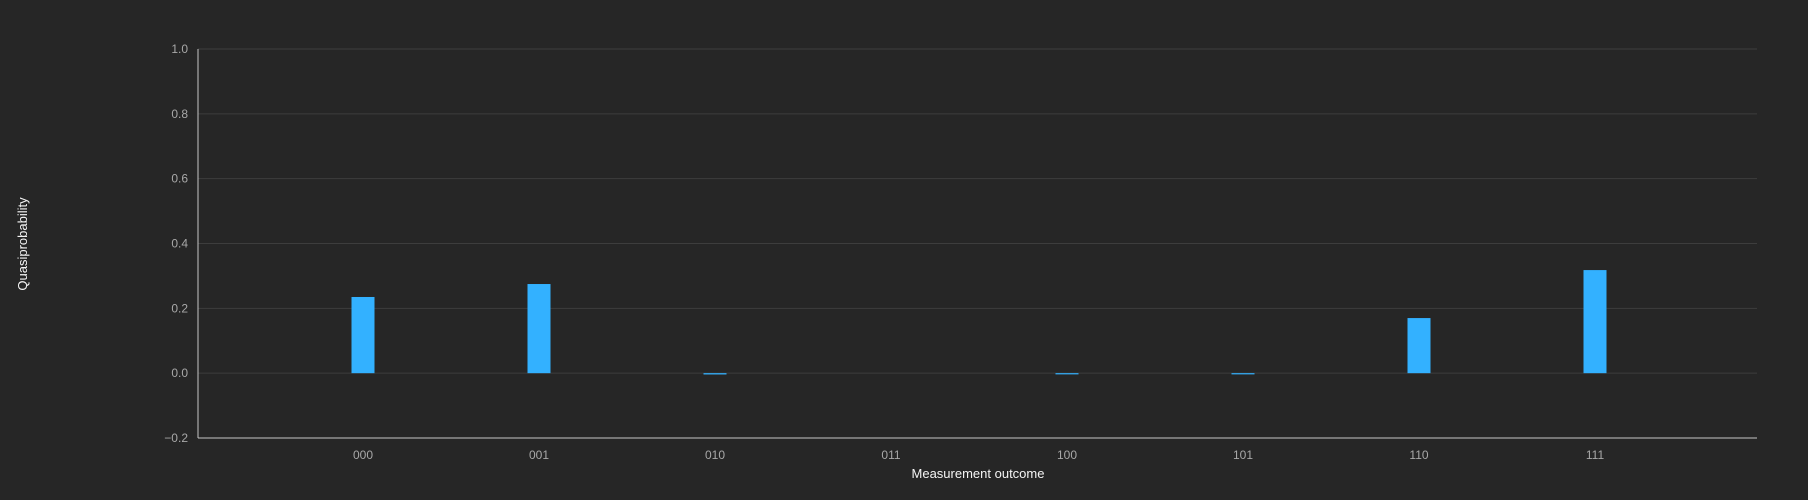 This screenshot has height=500, width=1808. I want to click on x-tick-label: 011, so click(890, 455).